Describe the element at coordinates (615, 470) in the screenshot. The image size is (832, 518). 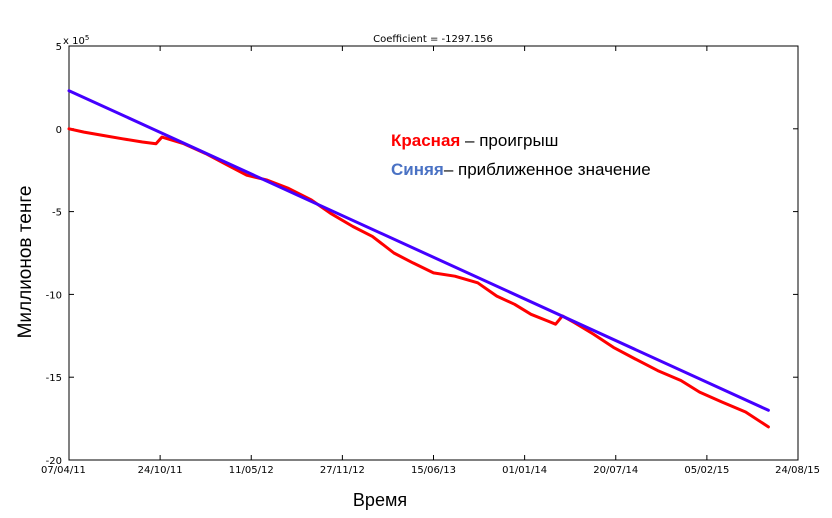
I see `x-tick-label: 20/07/14` at that location.